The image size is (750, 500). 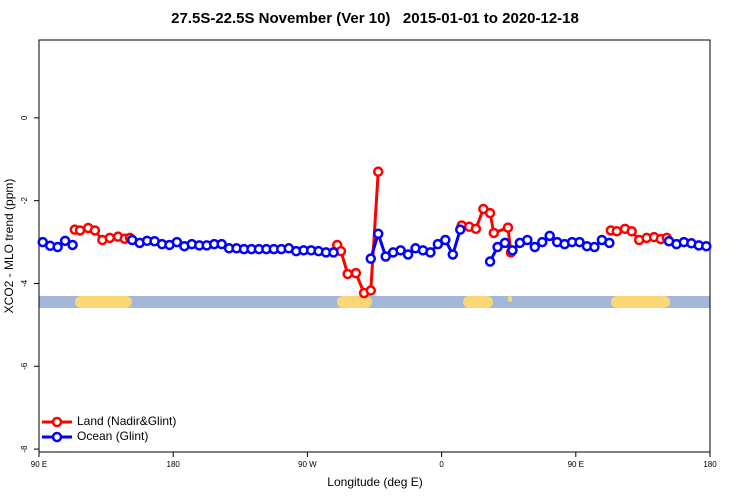 What do you see at coordinates (307, 464) in the screenshot?
I see `x-tick-label: 90 W` at bounding box center [307, 464].